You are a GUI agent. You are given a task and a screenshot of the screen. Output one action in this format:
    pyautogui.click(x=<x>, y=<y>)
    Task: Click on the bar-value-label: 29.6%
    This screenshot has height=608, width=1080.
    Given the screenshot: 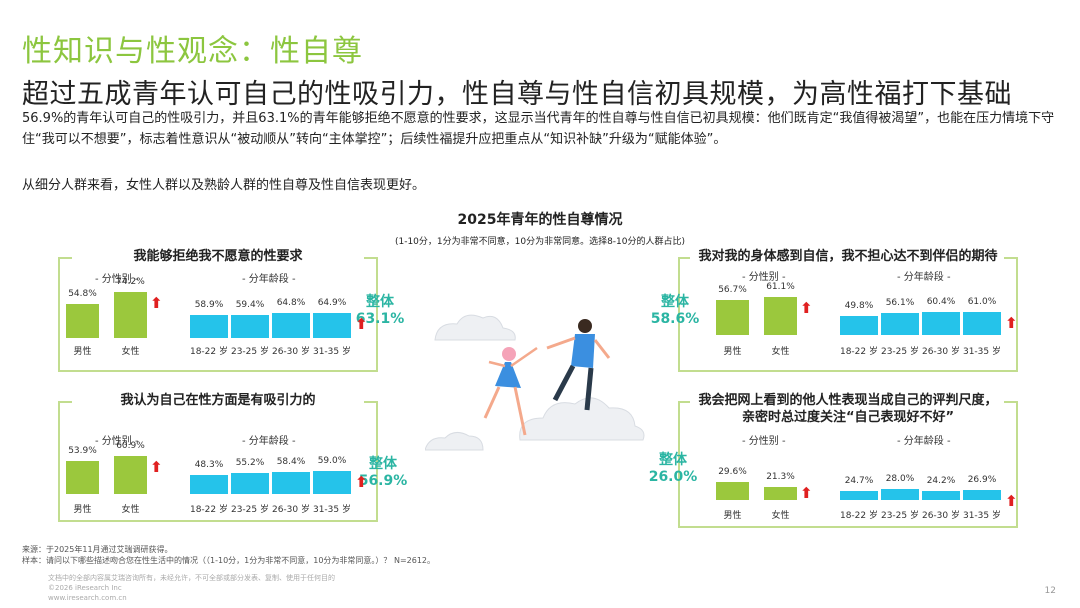 What is the action you would take?
    pyautogui.click(x=732, y=471)
    